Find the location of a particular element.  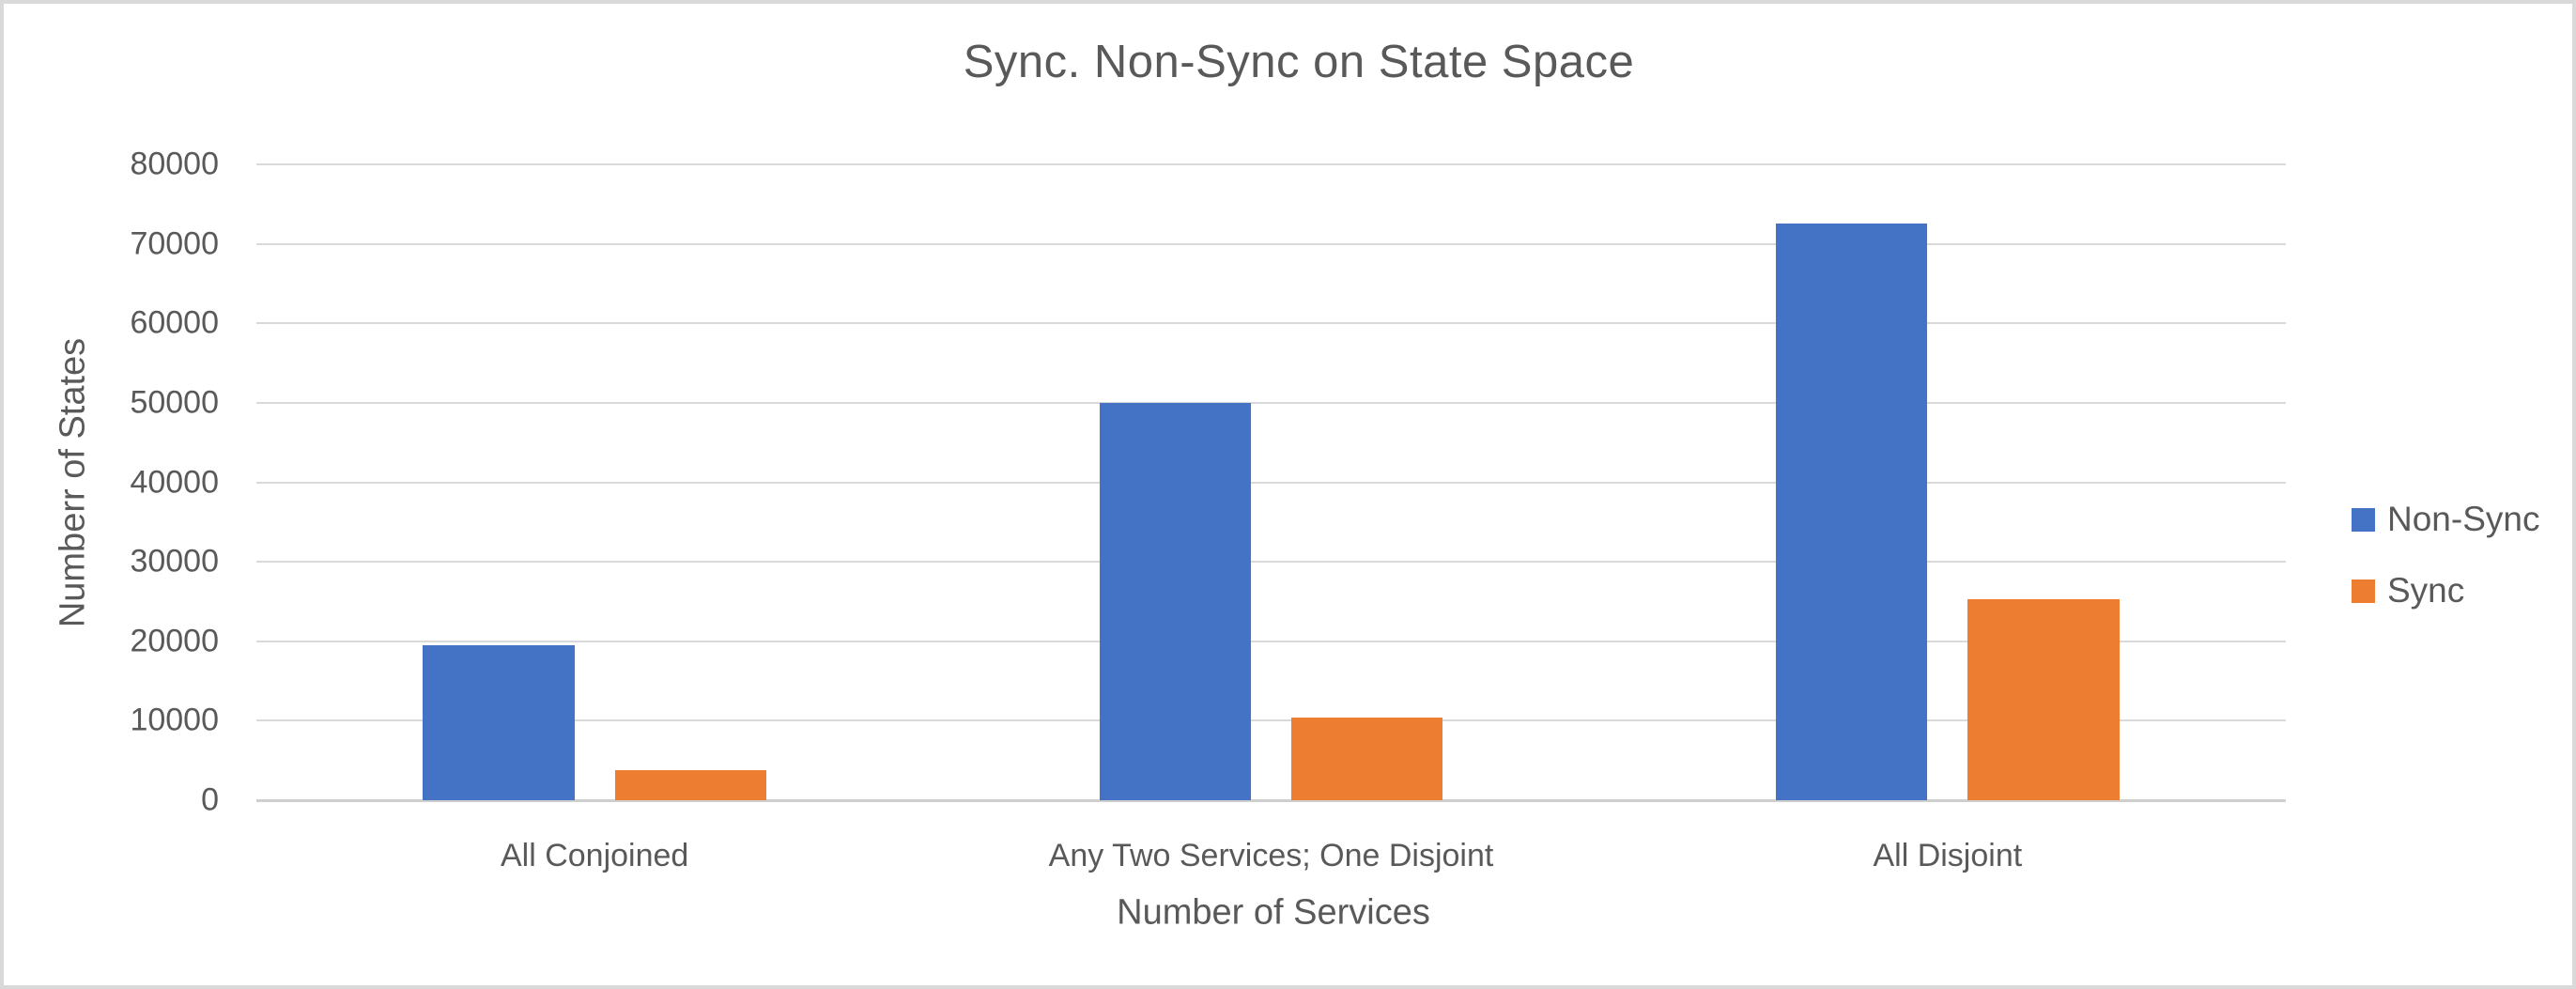

legend-item-sync: Sync is located at coordinates (2445, 590).